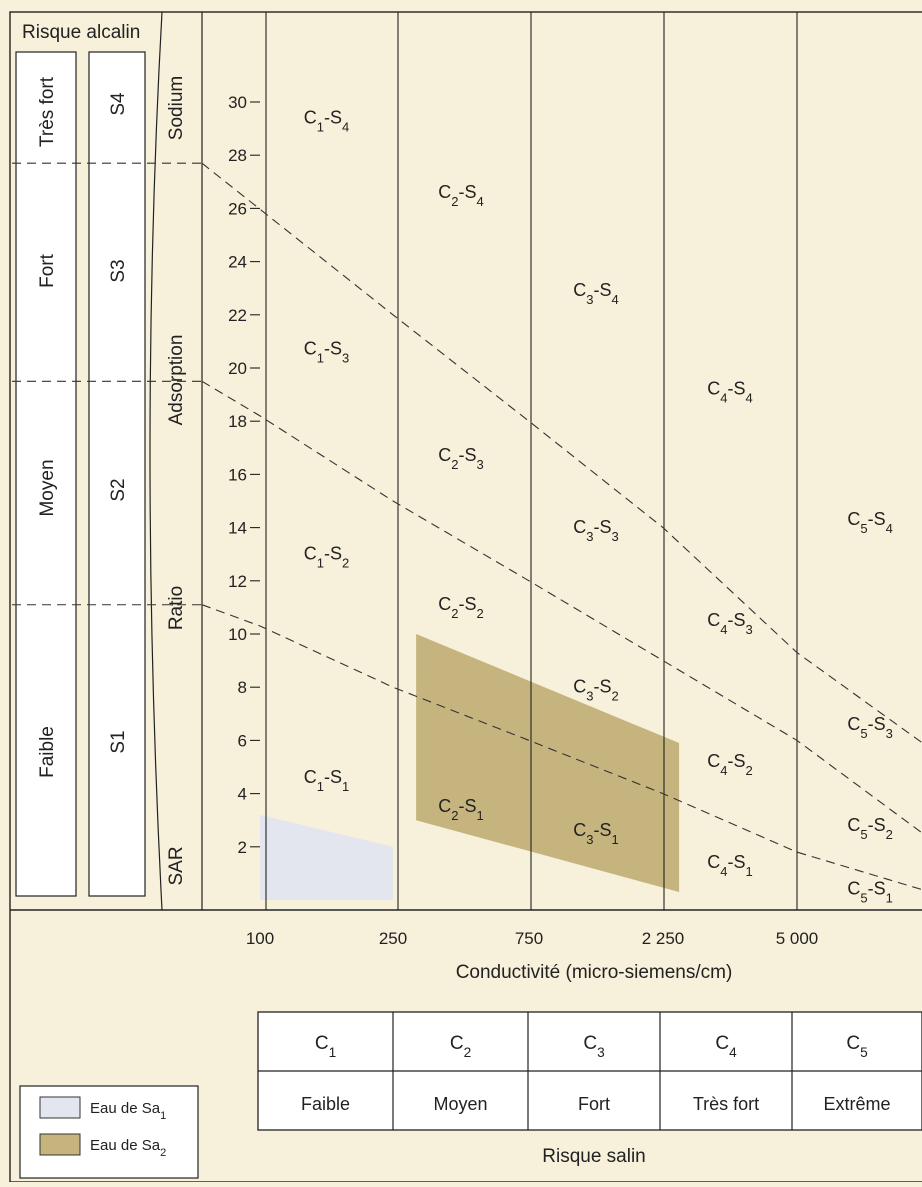 The height and width of the screenshot is (1187, 922). Describe the element at coordinates (726, 1046) in the screenshot. I see `table-class-code: C4` at that location.